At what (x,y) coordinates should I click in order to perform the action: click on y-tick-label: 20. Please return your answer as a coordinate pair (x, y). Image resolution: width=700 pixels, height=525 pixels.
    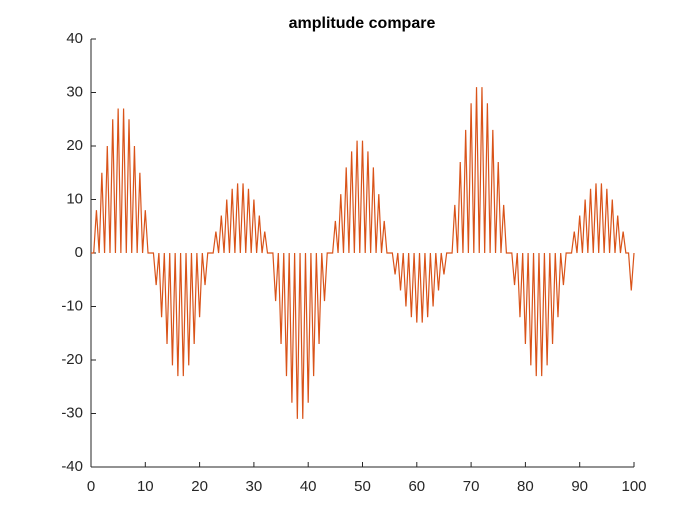
    Looking at the image, I should click on (74, 145).